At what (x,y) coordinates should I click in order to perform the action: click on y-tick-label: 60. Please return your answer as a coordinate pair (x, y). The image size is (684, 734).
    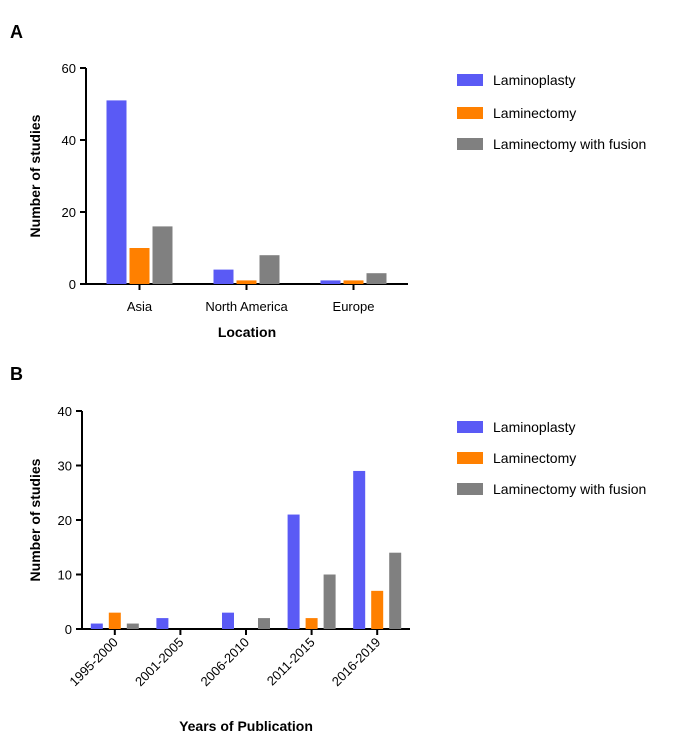
    Looking at the image, I should click on (69, 68).